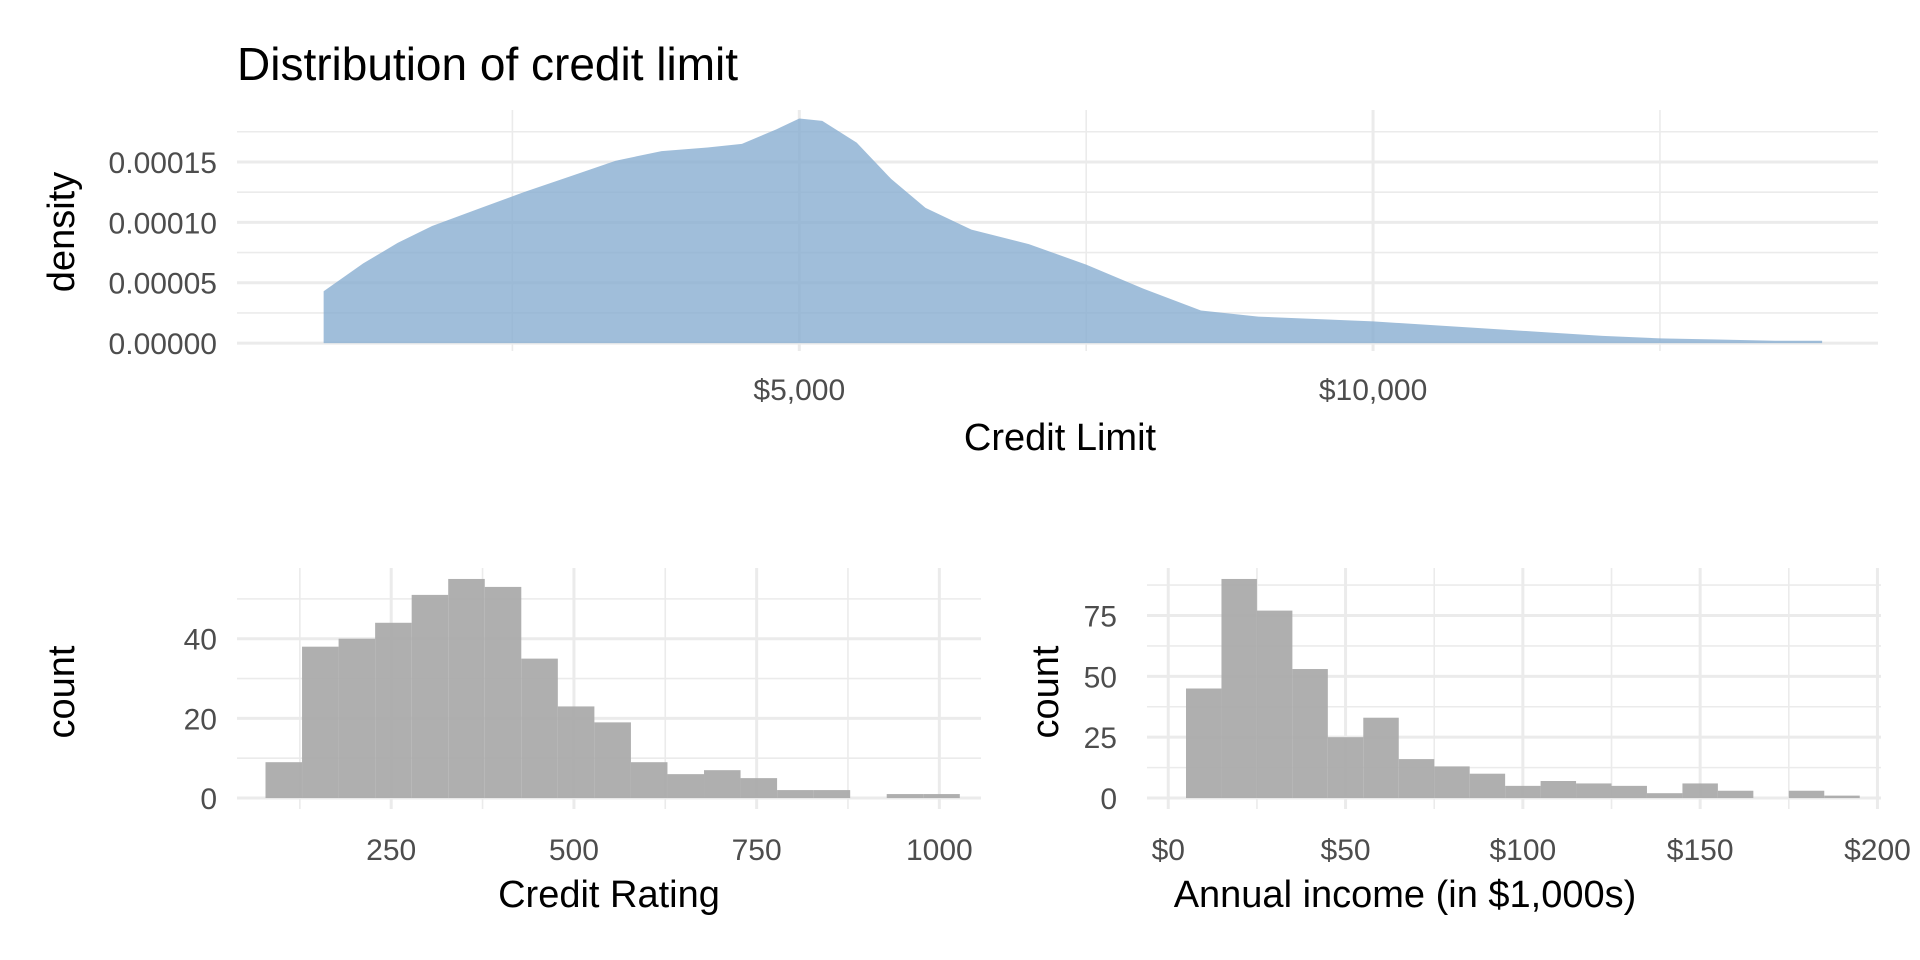 Image resolution: width=1920 pixels, height=960 pixels. Describe the element at coordinates (757, 850) in the screenshot. I see `x-tick-label: 750` at that location.